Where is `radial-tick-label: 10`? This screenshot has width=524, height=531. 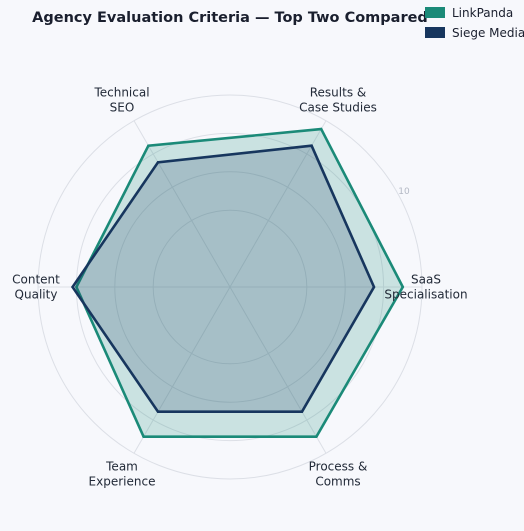
radial-tick-label: 10 is located at coordinates (404, 192).